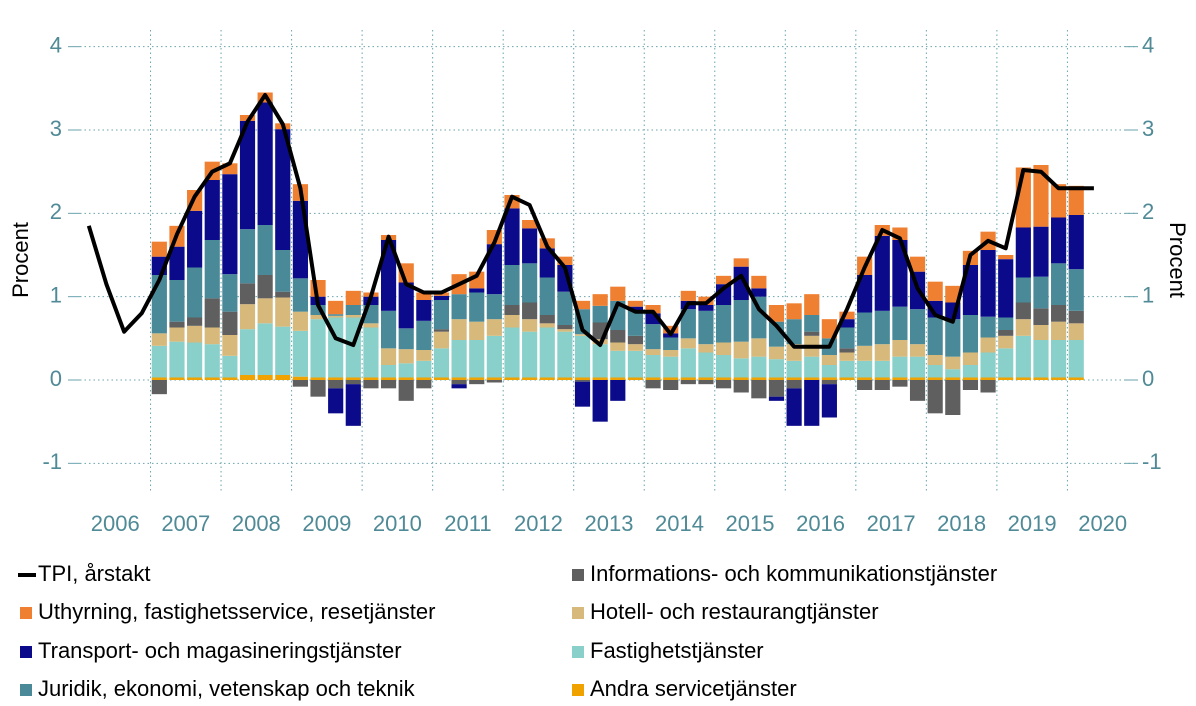 This screenshot has height=706, width=1196. I want to click on legend-marker, so click(26, 690).